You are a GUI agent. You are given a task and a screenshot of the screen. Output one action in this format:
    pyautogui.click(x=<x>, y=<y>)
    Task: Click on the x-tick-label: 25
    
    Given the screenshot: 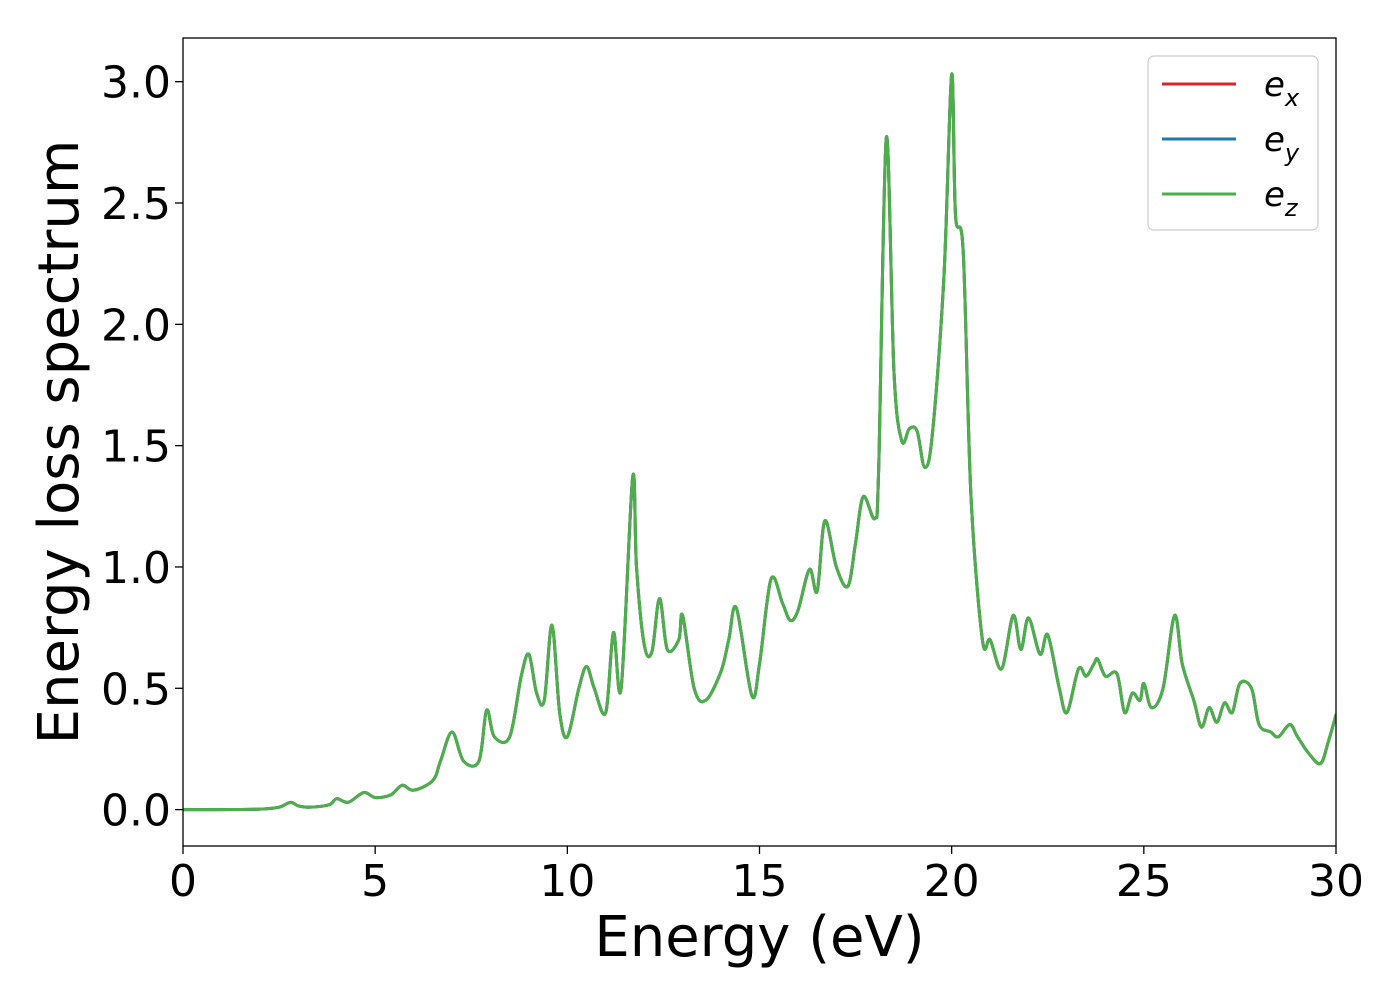 What is the action you would take?
    pyautogui.click(x=1144, y=881)
    